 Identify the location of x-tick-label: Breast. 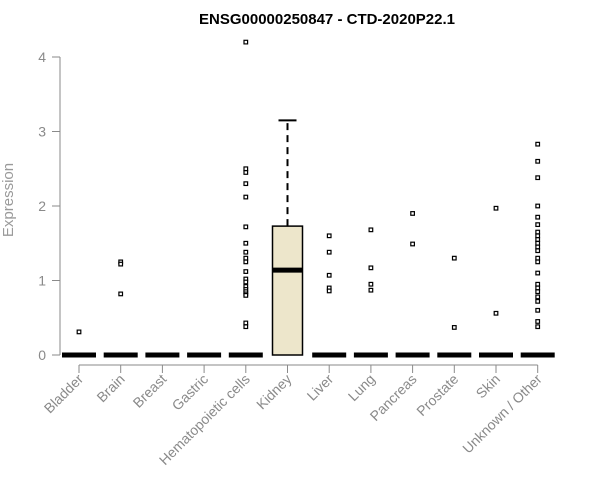
(150, 391).